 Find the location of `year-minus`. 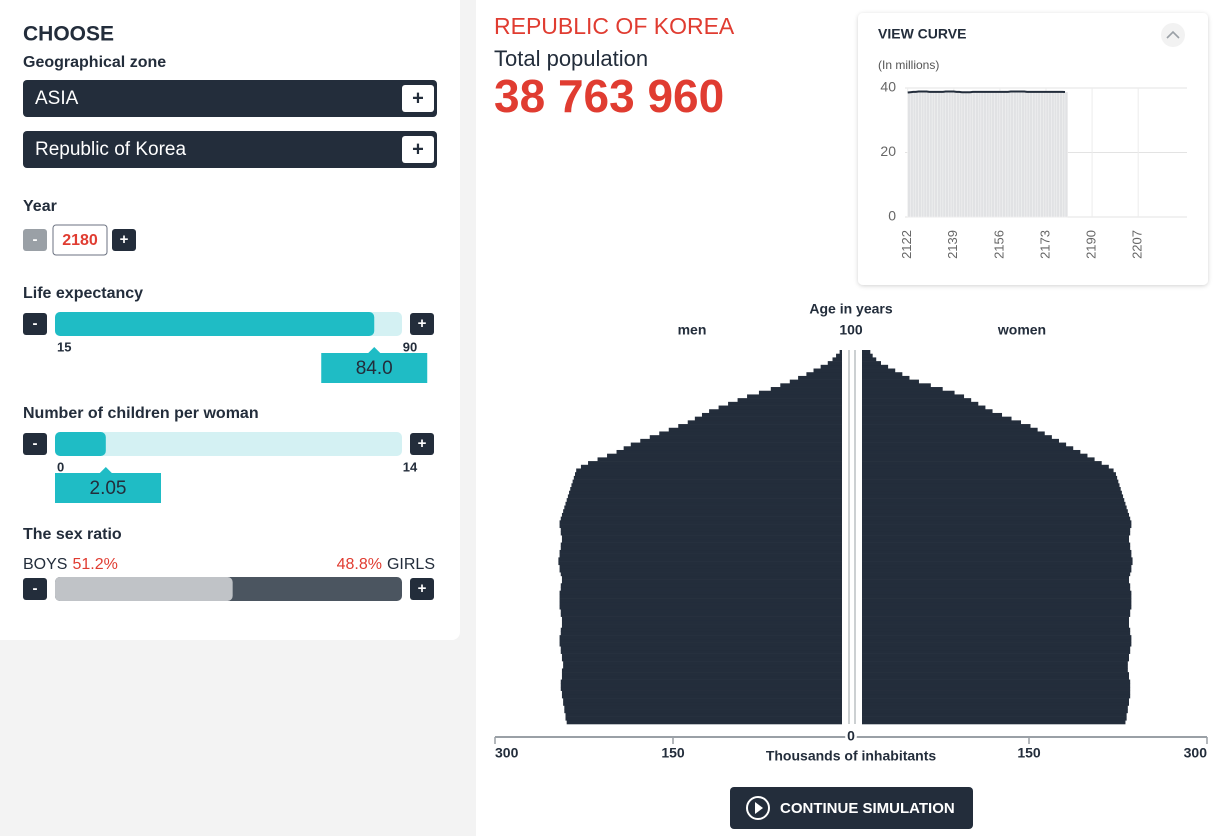

year-minus is located at coordinates (35, 240).